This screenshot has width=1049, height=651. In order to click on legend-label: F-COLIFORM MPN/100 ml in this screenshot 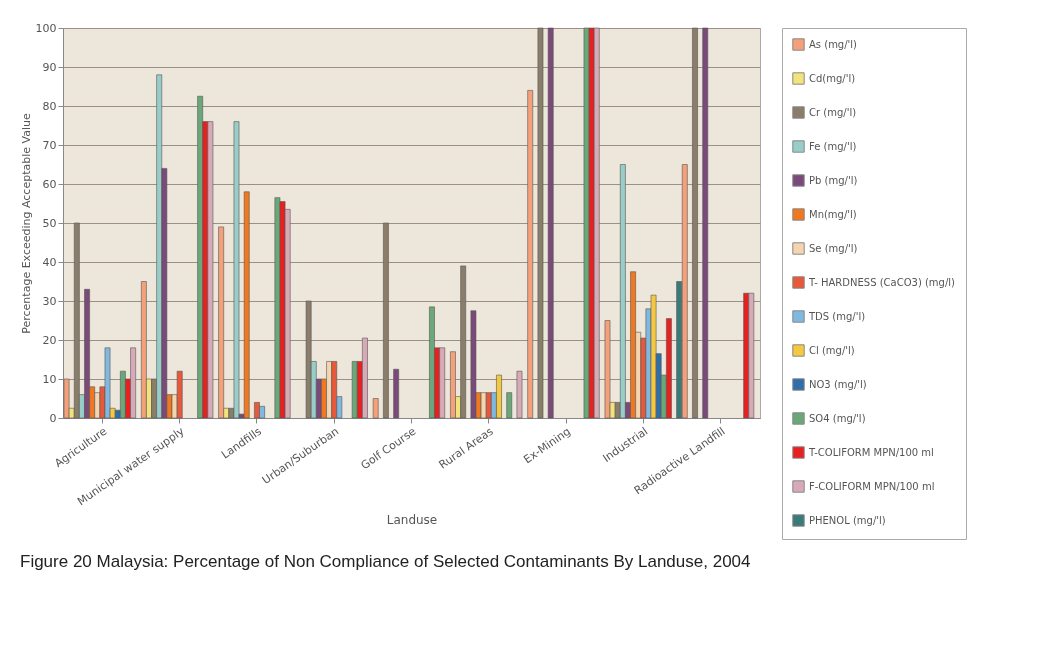, I will do `click(872, 486)`.